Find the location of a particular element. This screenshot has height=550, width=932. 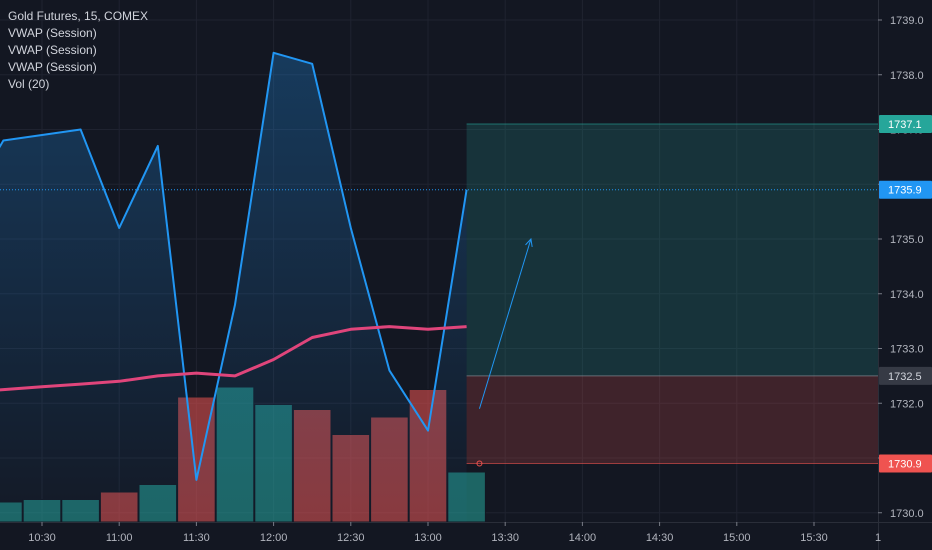

vwap-line is located at coordinates (233, 358).